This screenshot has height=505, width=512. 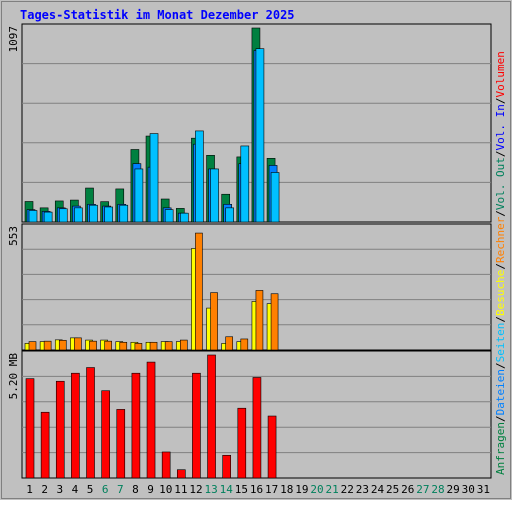 What do you see at coordinates (500, 74) in the screenshot?
I see `legend-item: Volumen` at bounding box center [500, 74].